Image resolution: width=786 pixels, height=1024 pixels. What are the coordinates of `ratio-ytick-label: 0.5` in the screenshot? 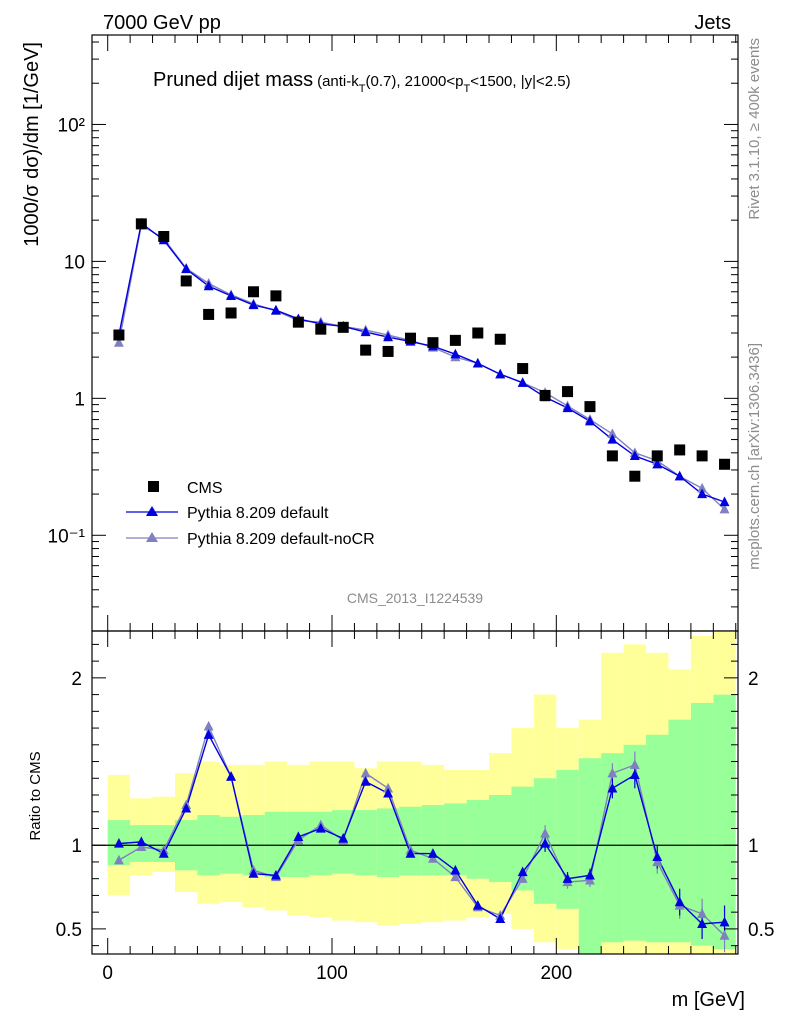 It's located at (69, 930).